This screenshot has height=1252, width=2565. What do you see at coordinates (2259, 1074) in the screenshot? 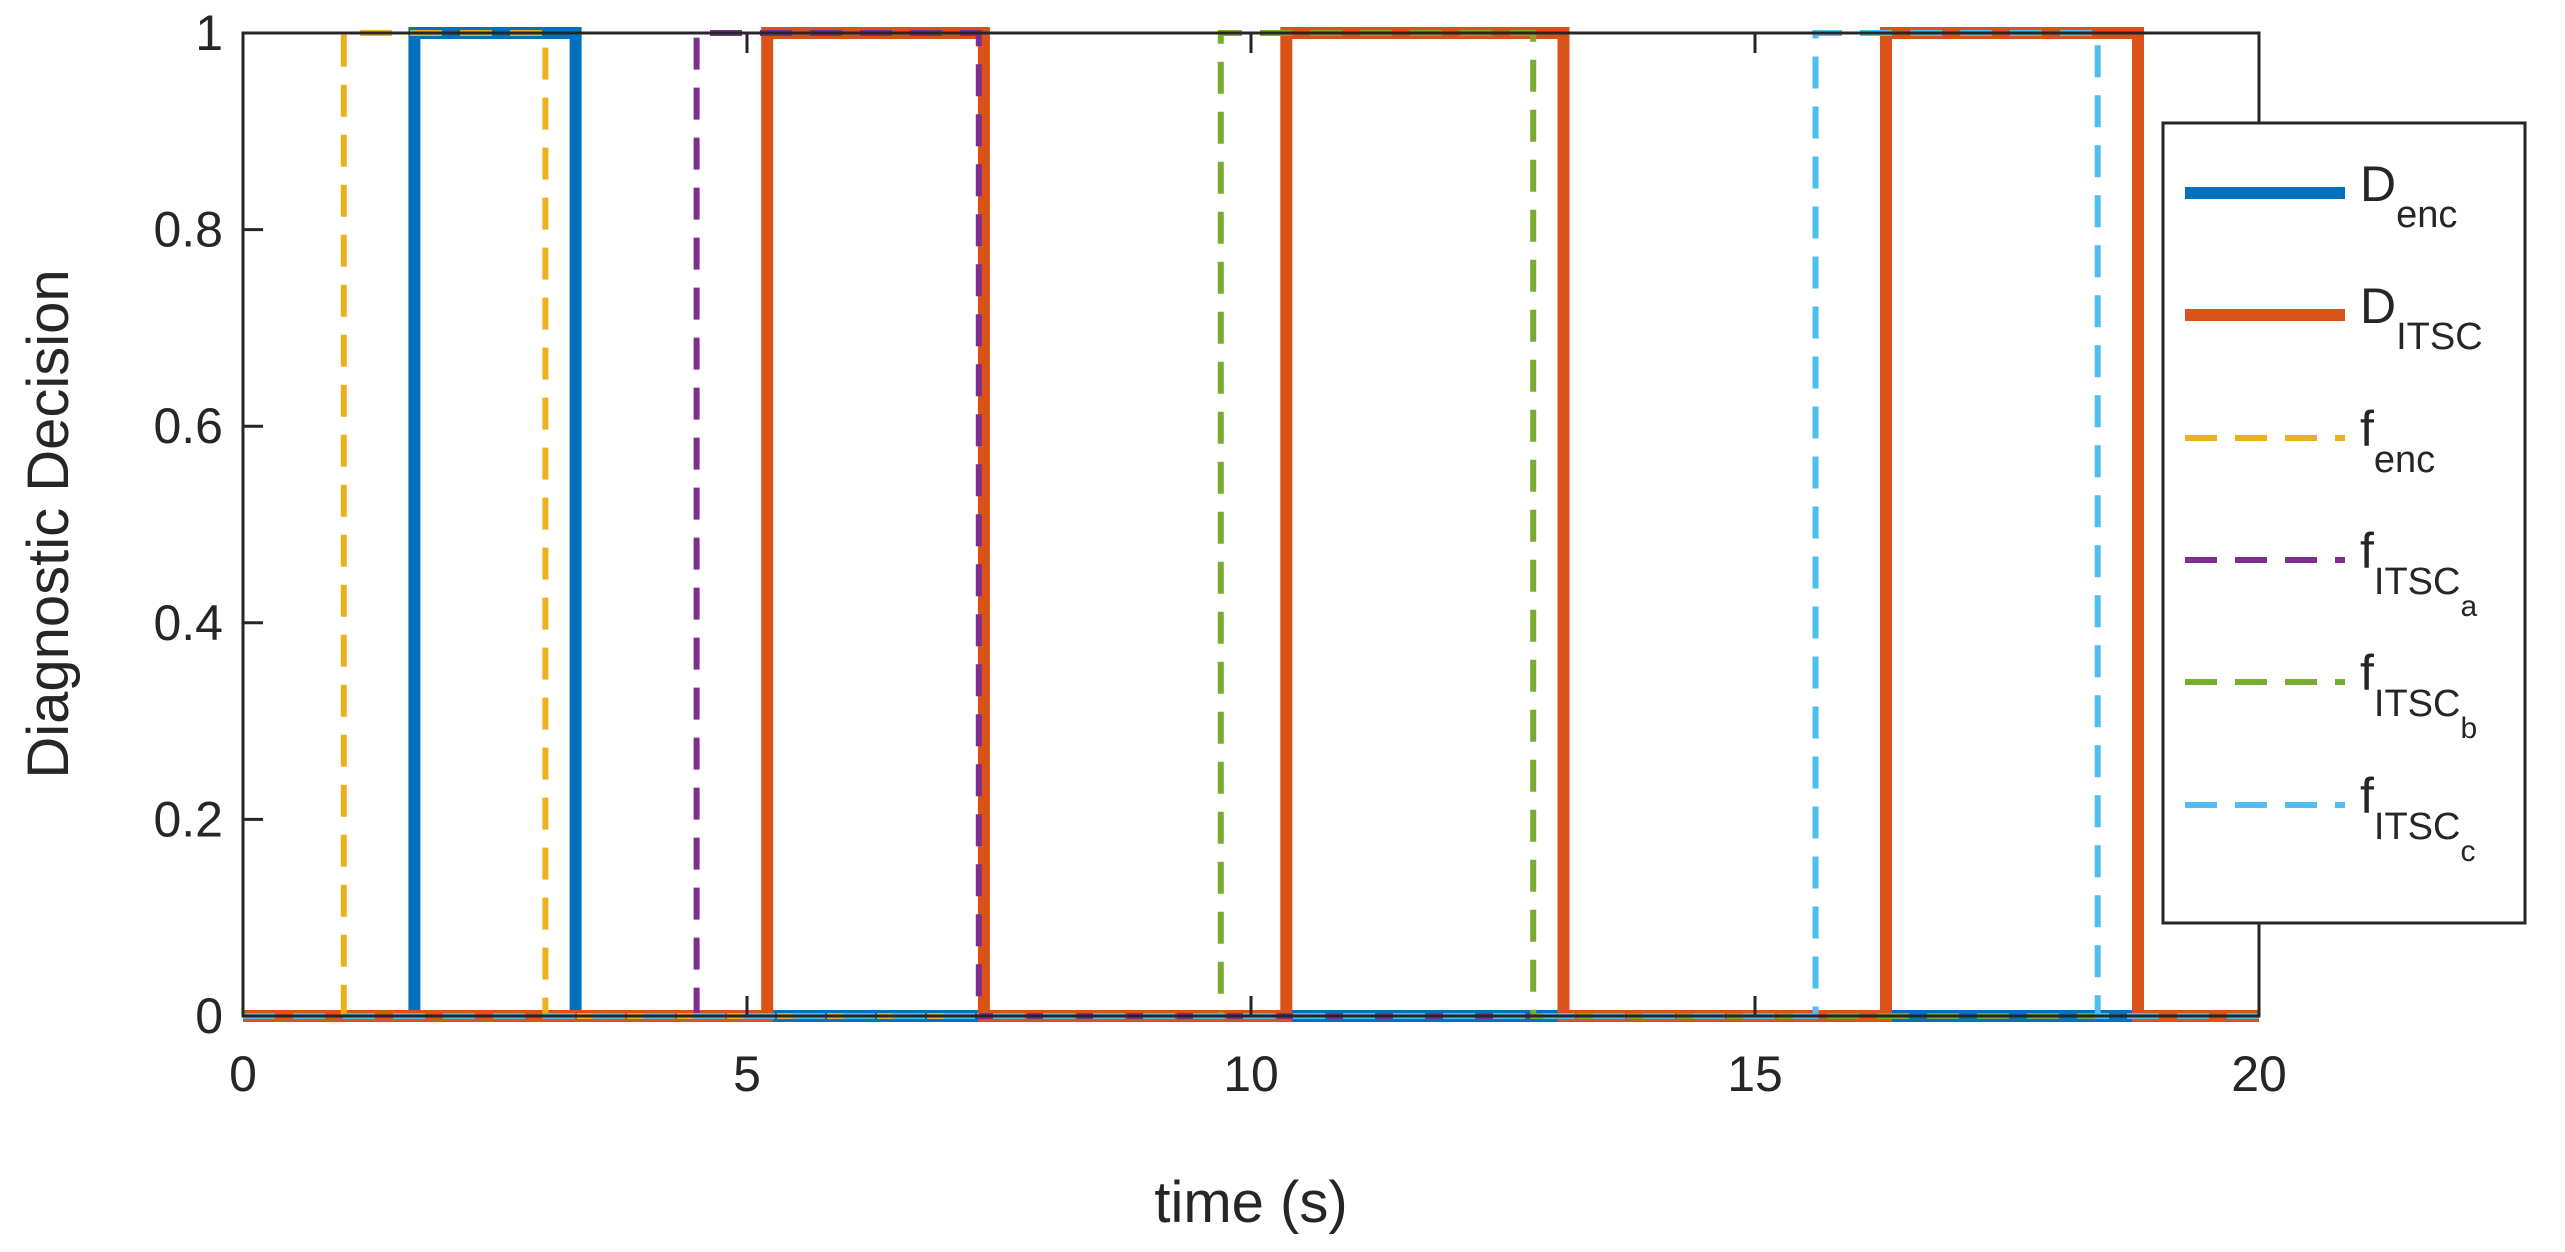
I see `x-tick-label: 20` at bounding box center [2259, 1074].